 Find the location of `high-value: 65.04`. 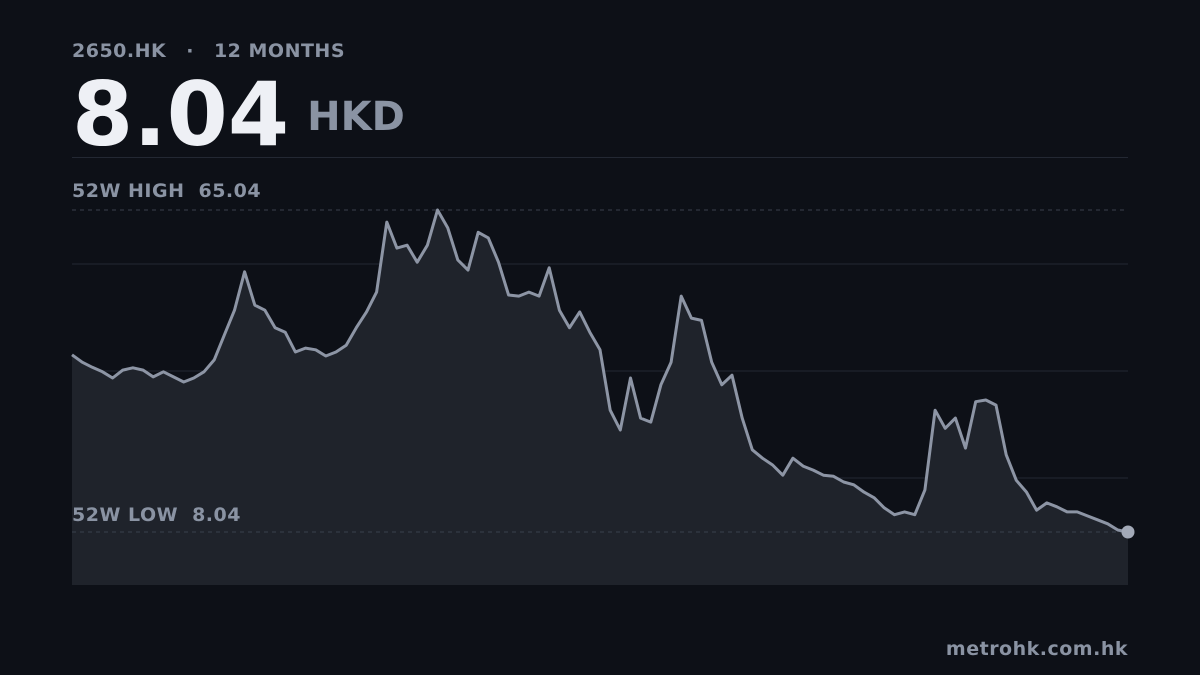

high-value: 65.04 is located at coordinates (229, 191).